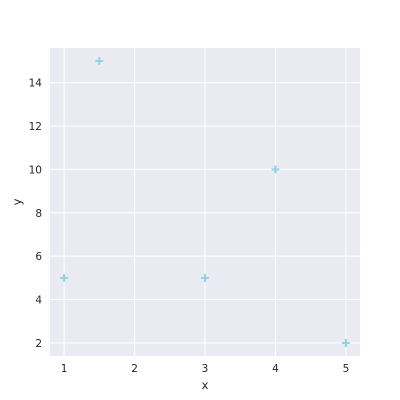 This screenshot has height=400, width=400. Describe the element at coordinates (38, 301) in the screenshot. I see `y-tick-label: 4` at that location.